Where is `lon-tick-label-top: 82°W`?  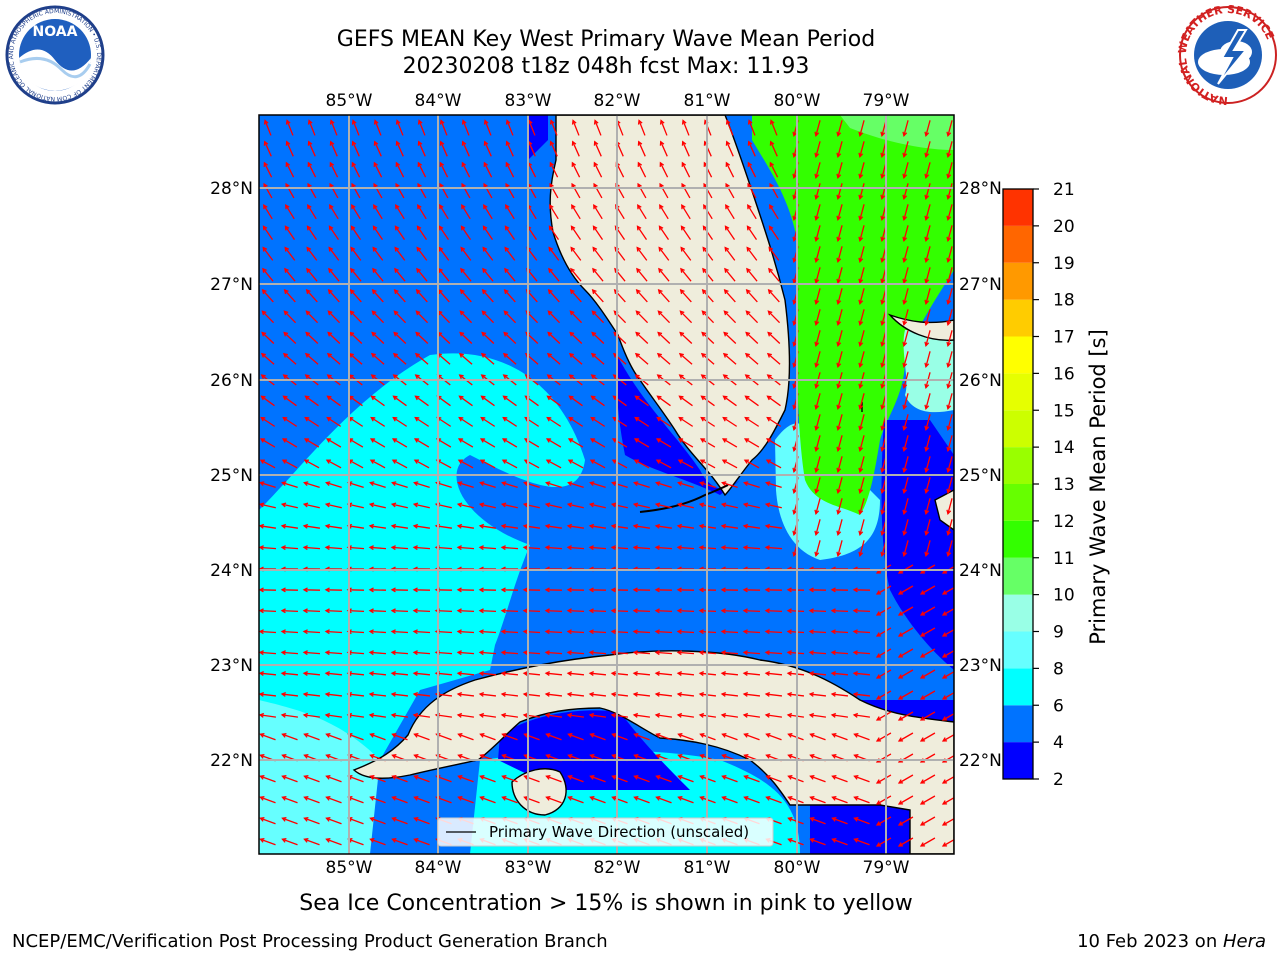 lon-tick-label-top: 82°W is located at coordinates (617, 101).